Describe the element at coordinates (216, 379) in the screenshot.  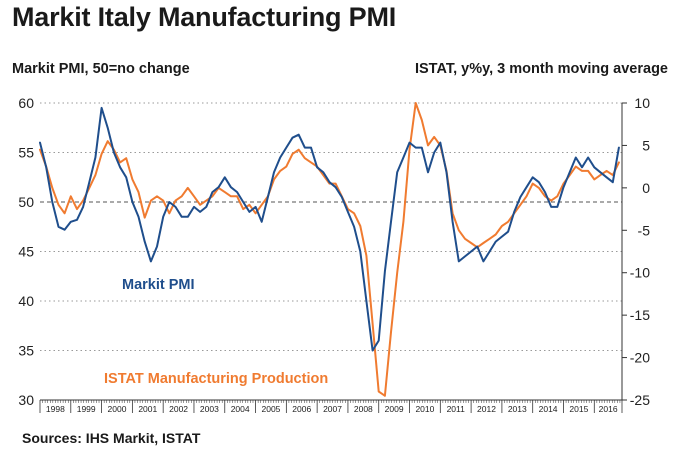
I see `istat-series-label: ISTAT Manufacturing Production` at that location.